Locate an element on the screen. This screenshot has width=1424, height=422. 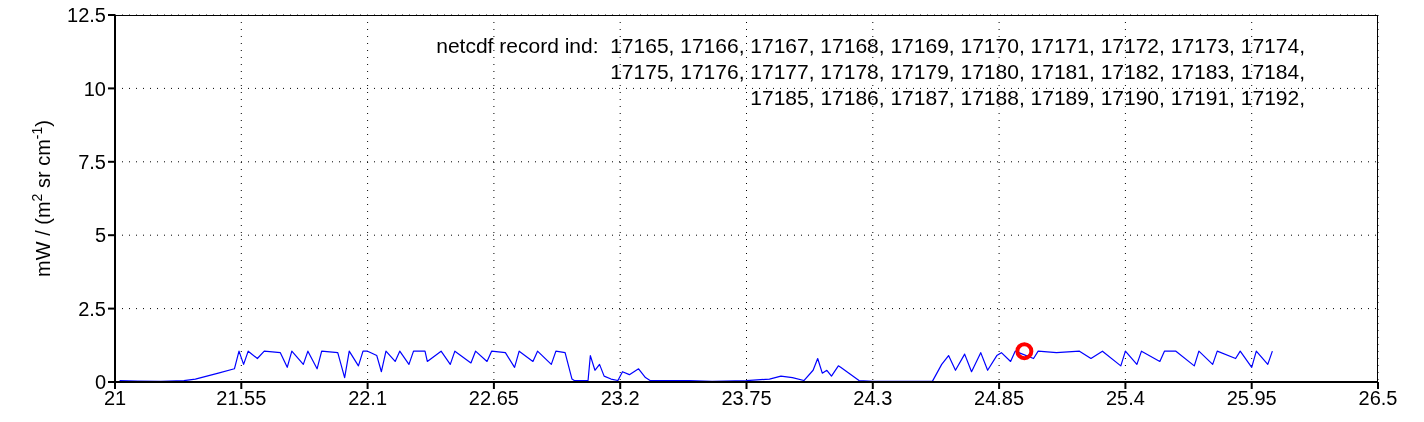
x-tick-label: 24.3 is located at coordinates (873, 398).